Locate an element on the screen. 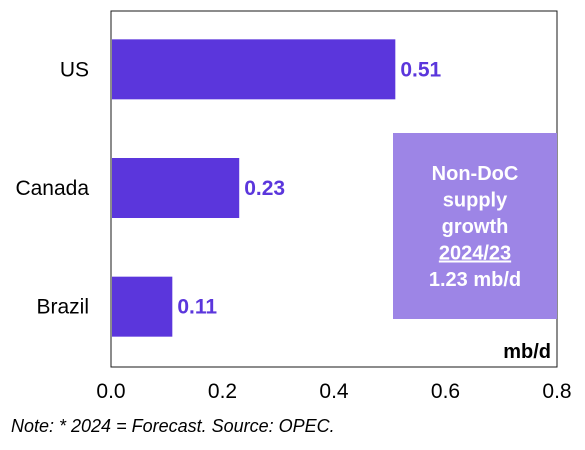 This screenshot has width=585, height=450. callout-box: Non-DoC supply growth 2024/23 1.23 mb/d is located at coordinates (475, 226).